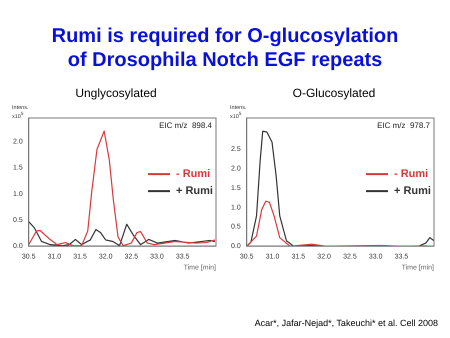  What do you see at coordinates (186, 125) in the screenshot?
I see `annotation: EIC m/z 898.4` at bounding box center [186, 125].